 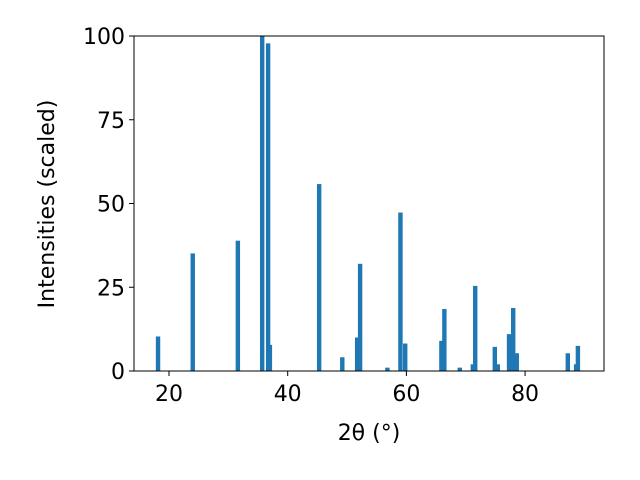 I want to click on x-tick-label: 80, so click(x=525, y=394).